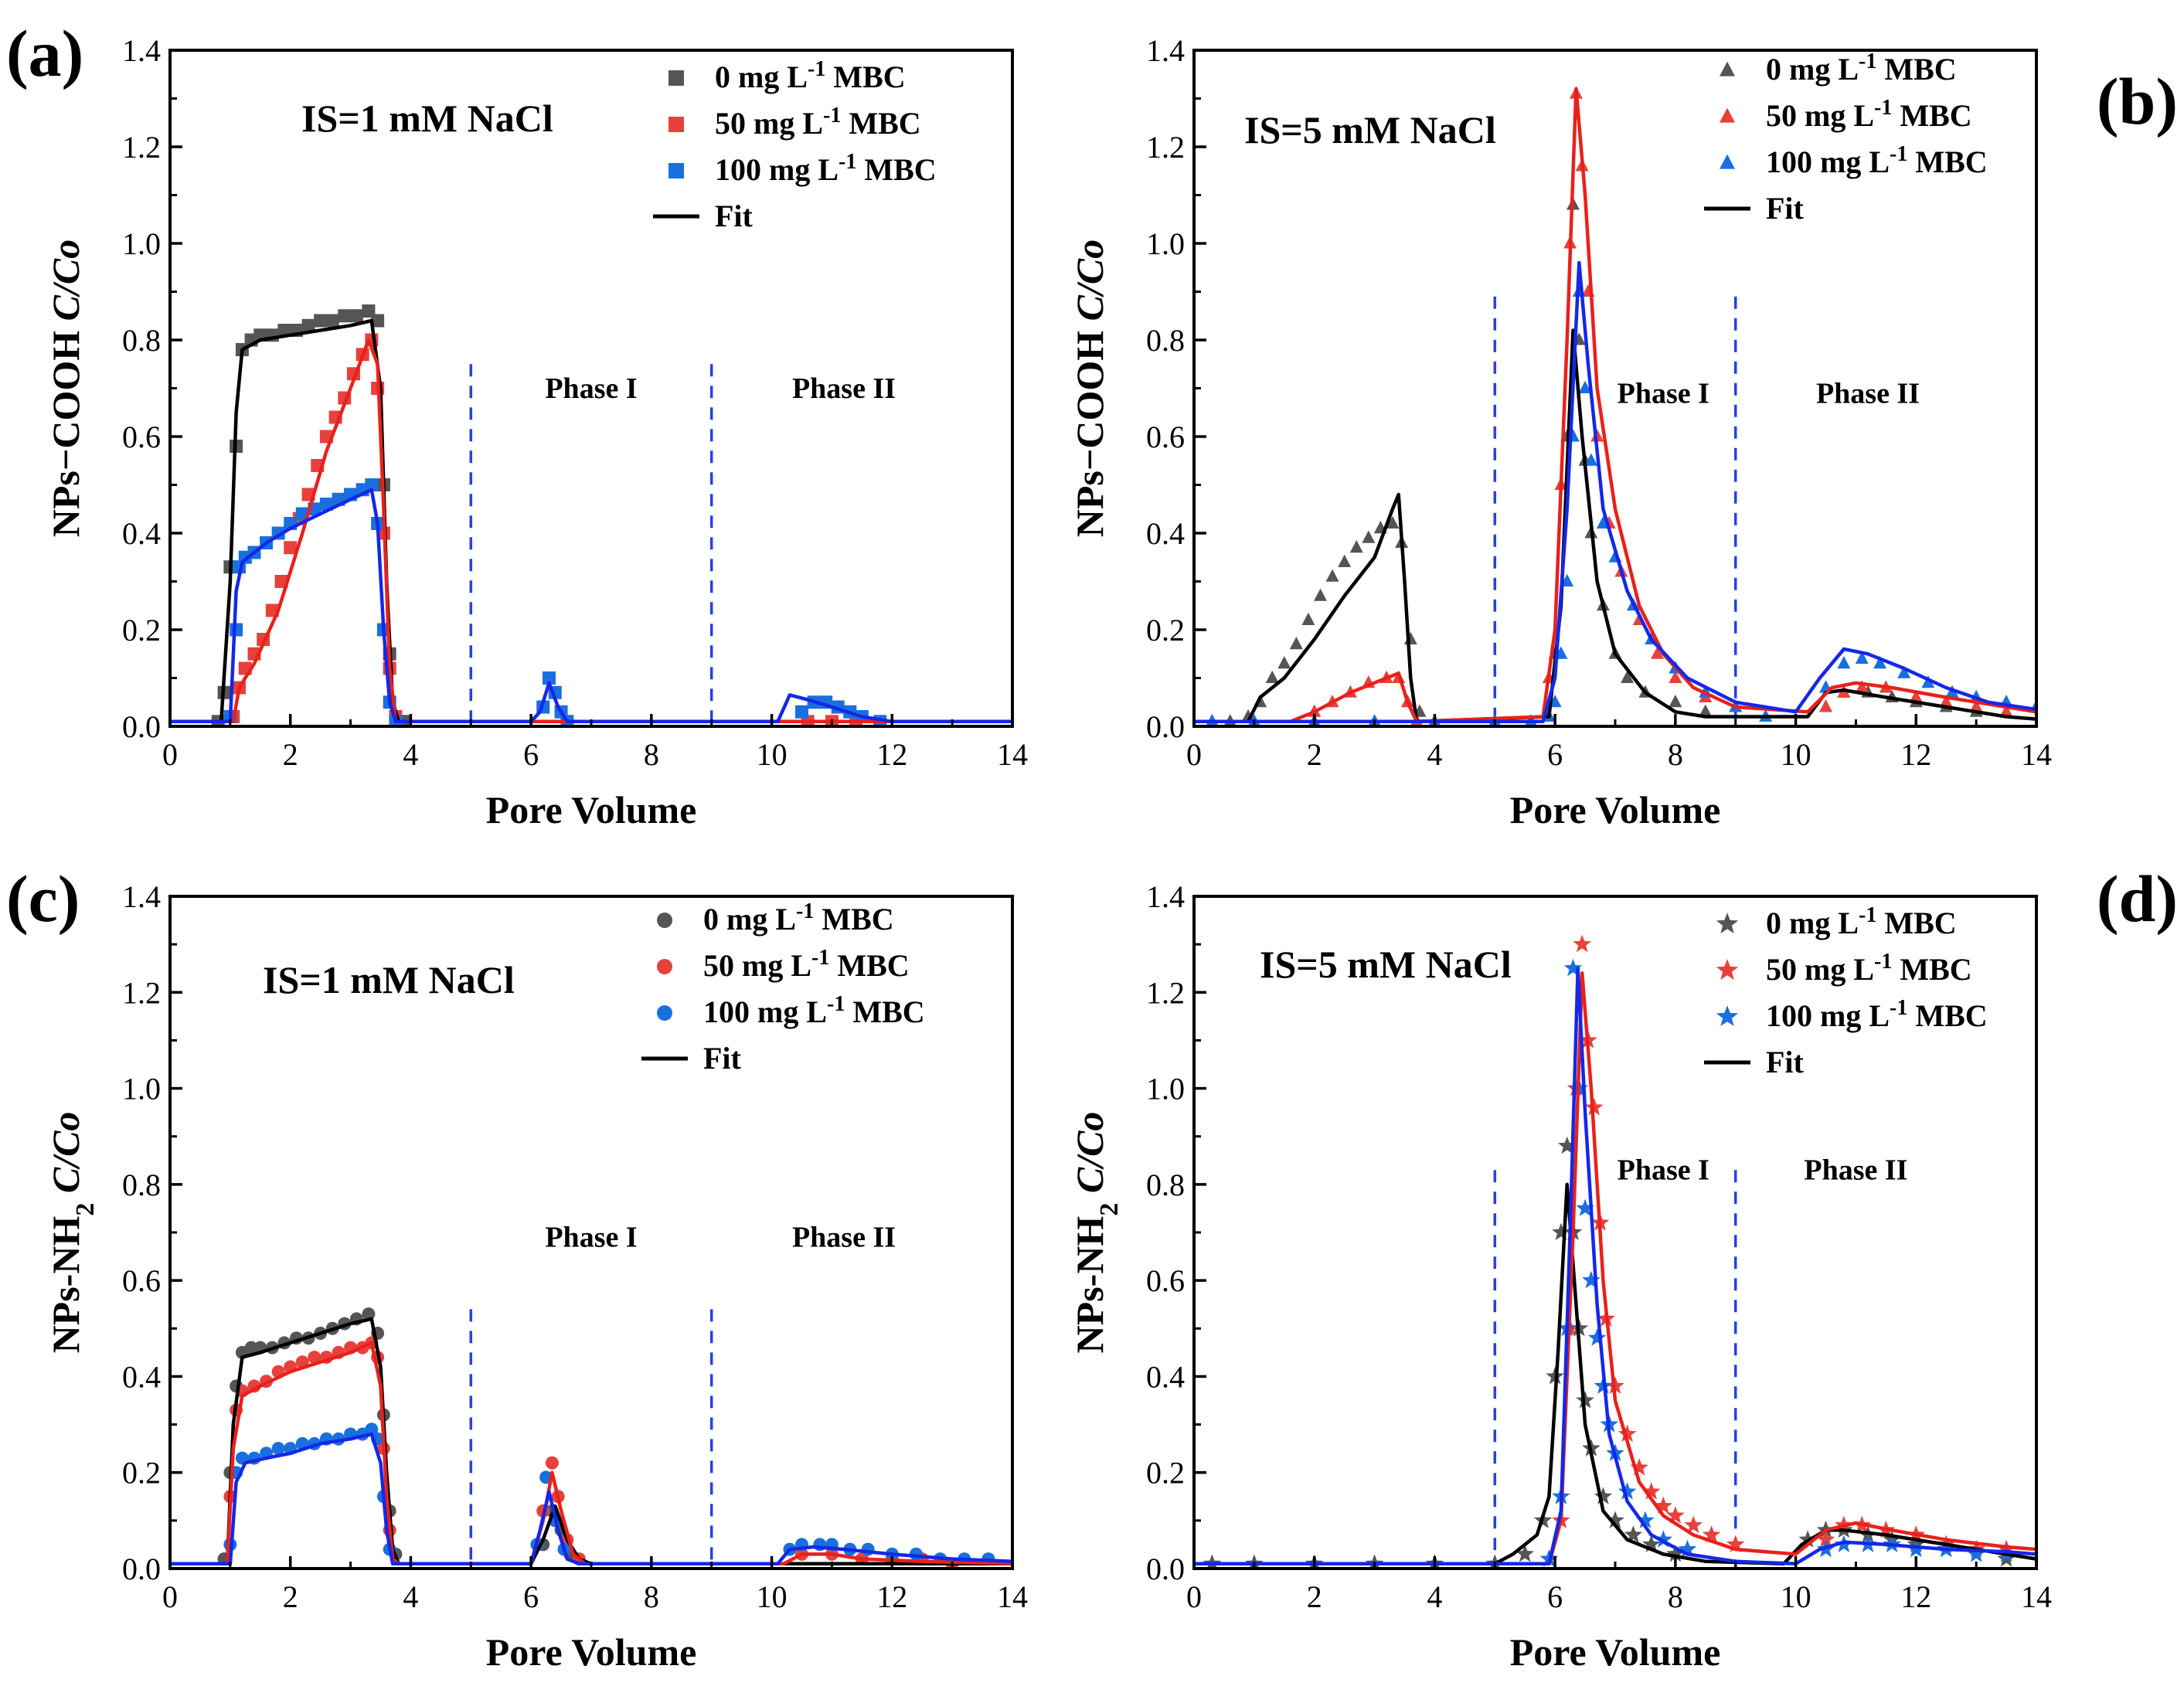 The height and width of the screenshot is (1686, 2184). I want to click on panel-label: (c), so click(43, 899).